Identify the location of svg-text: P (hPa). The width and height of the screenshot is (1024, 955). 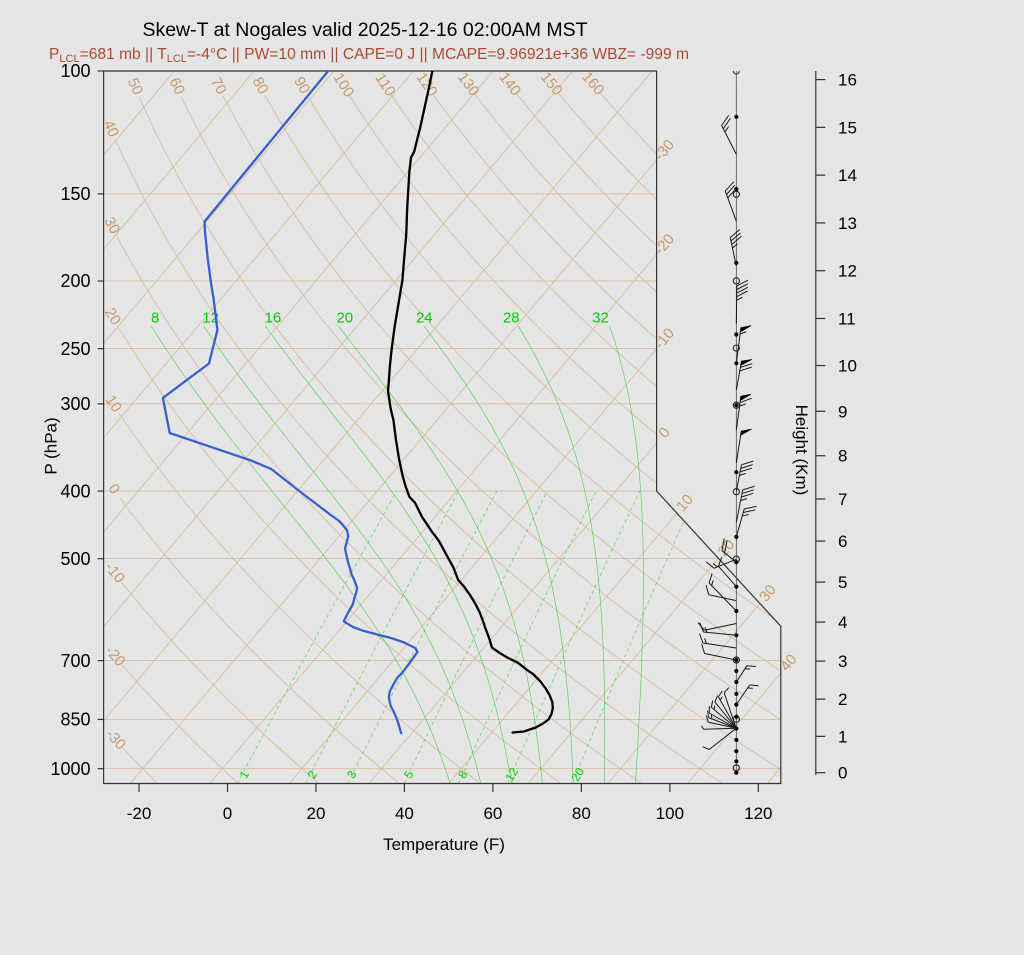
(51, 445).